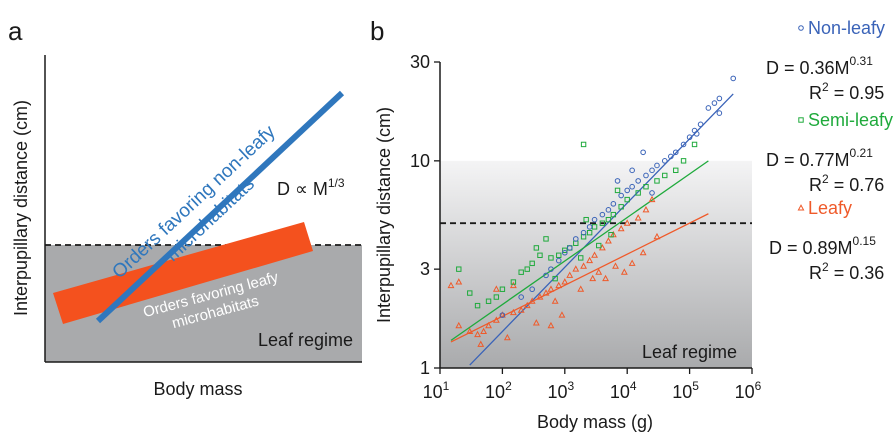 Image resolution: width=893 pixels, height=433 pixels. Describe the element at coordinates (302, 189) in the screenshot. I see `scaling-relation-base: D ∝ M` at that location.